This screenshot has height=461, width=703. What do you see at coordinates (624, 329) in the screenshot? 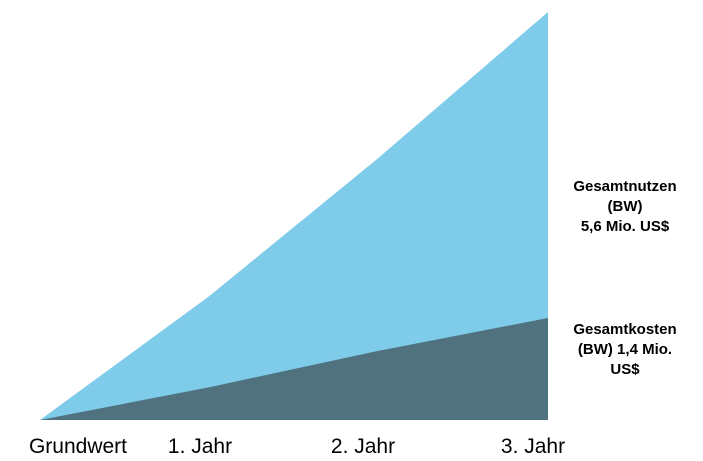
I see `annotation-line: Gesamtkosten` at bounding box center [624, 329].